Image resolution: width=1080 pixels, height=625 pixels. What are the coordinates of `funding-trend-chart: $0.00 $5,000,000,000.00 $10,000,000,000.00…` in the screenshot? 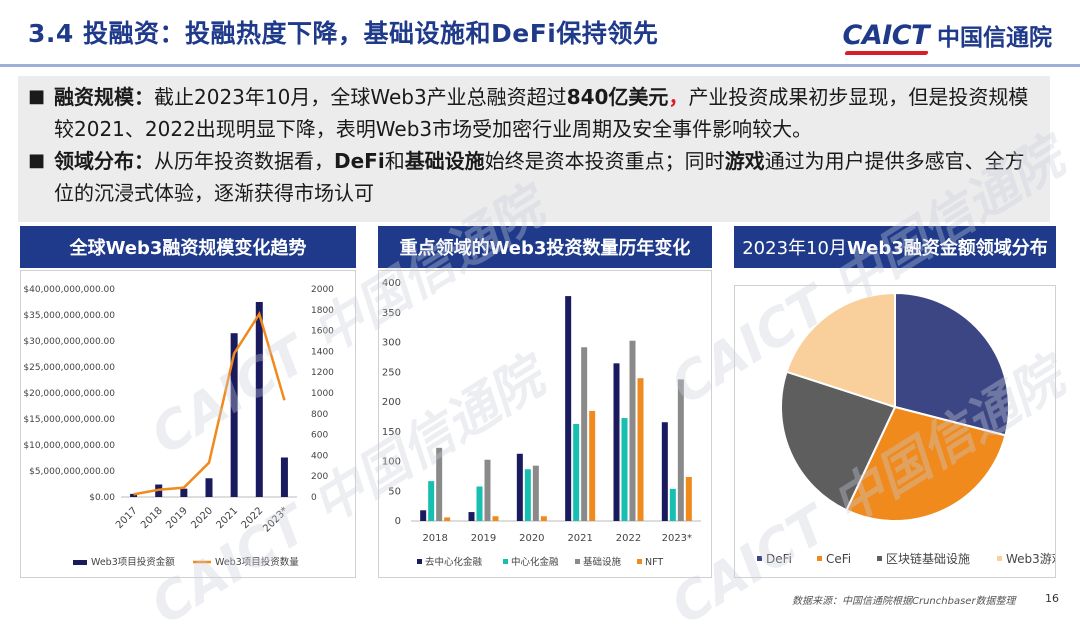 It's located at (178, 426).